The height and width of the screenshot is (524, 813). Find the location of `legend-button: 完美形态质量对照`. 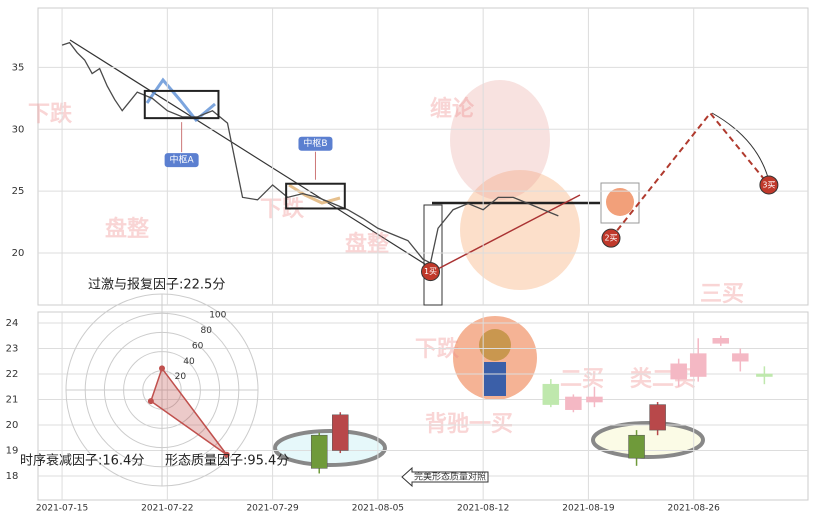

legend-button: 完美形态质量对照 is located at coordinates (445, 477).